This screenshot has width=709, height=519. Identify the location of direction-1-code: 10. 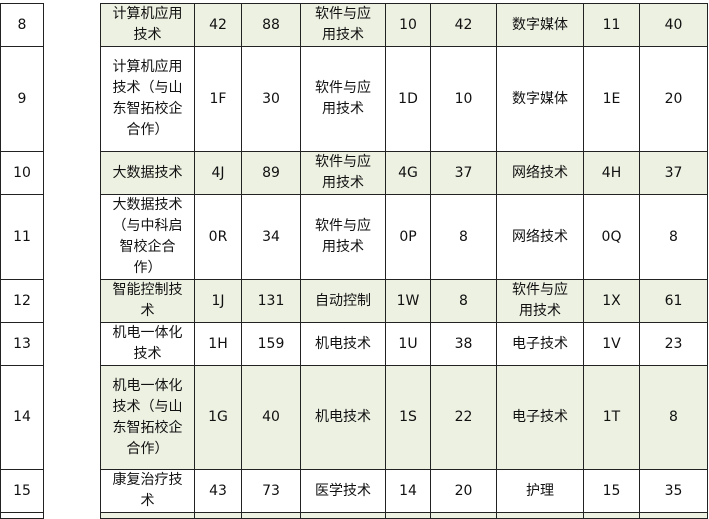
(408, 24).